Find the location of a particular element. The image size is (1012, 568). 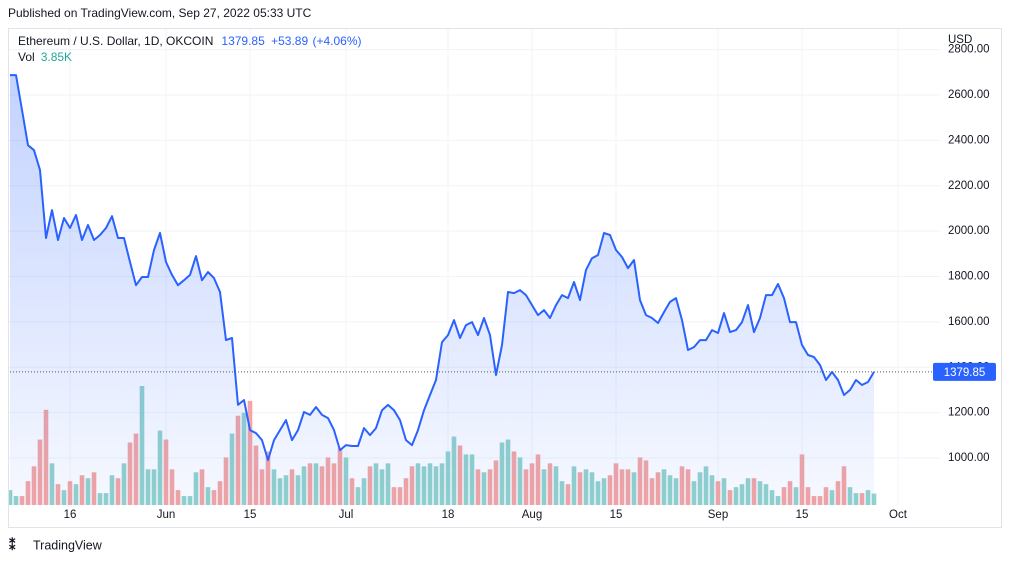

y-tick-label: 1600.00 is located at coordinates (969, 322).